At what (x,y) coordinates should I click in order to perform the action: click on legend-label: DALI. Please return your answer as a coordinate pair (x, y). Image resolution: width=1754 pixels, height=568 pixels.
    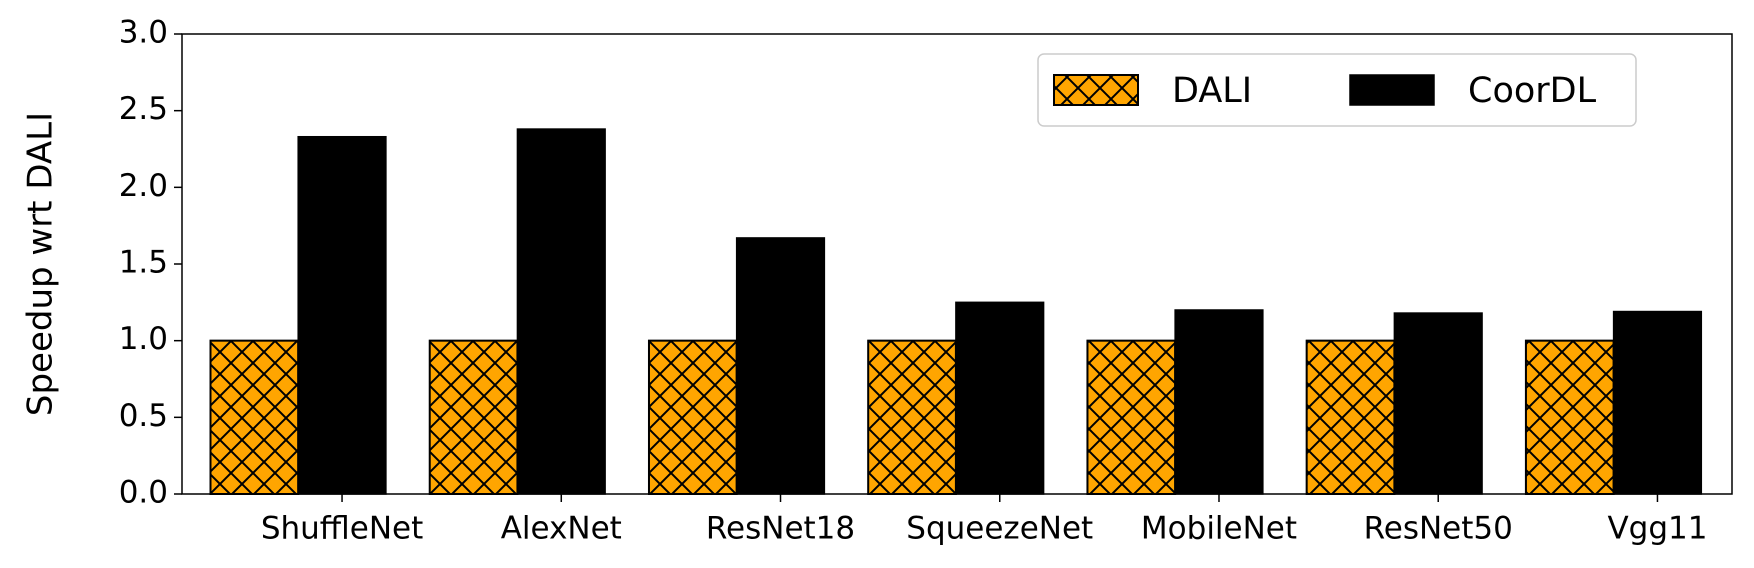
    Looking at the image, I should click on (1212, 91).